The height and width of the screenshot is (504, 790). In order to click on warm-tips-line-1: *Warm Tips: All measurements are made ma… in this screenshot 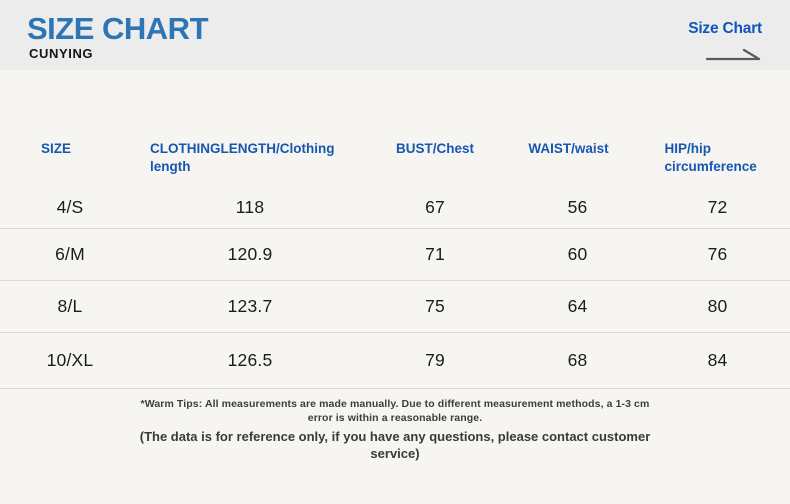, I will do `click(395, 404)`.